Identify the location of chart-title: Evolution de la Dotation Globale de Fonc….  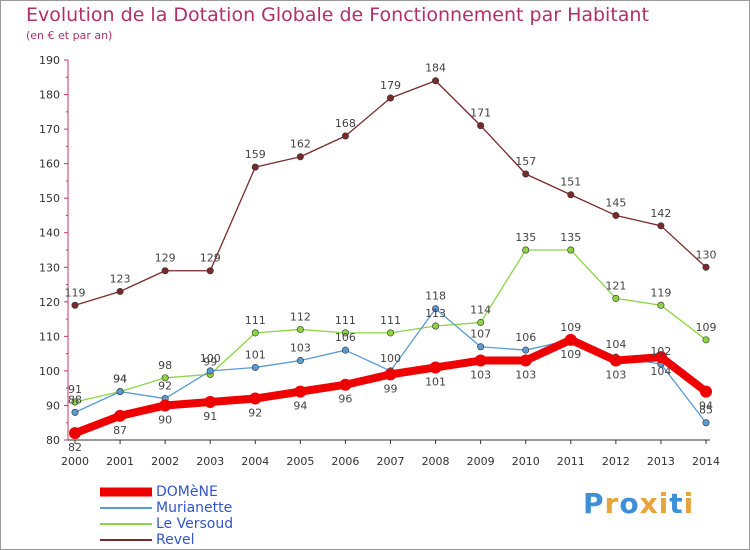
(337, 15).